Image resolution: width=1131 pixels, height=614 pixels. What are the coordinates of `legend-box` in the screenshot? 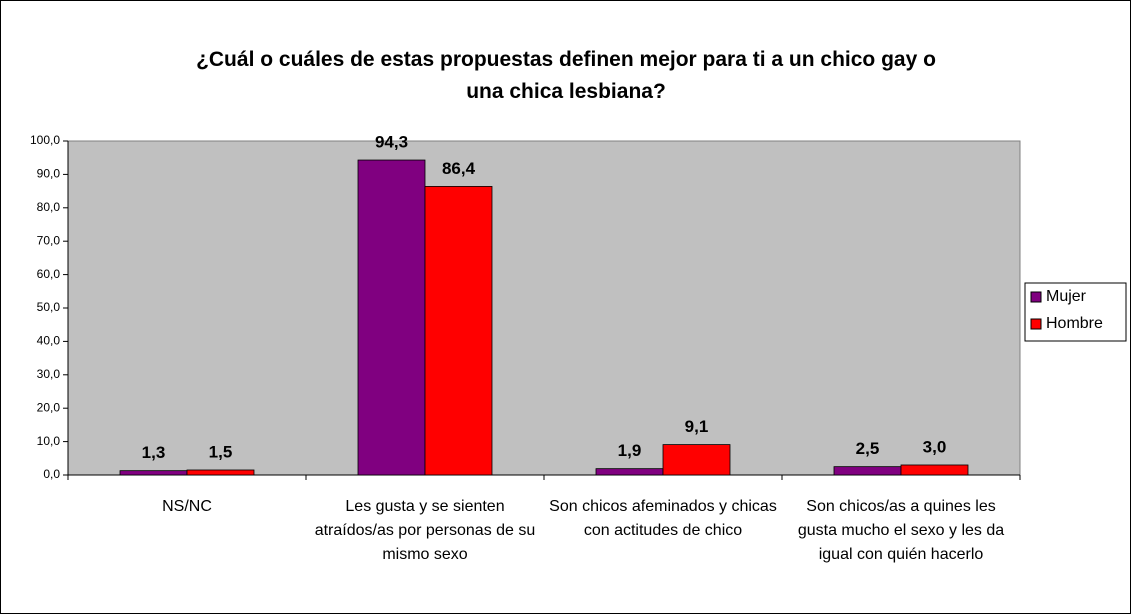 It's located at (1075, 312).